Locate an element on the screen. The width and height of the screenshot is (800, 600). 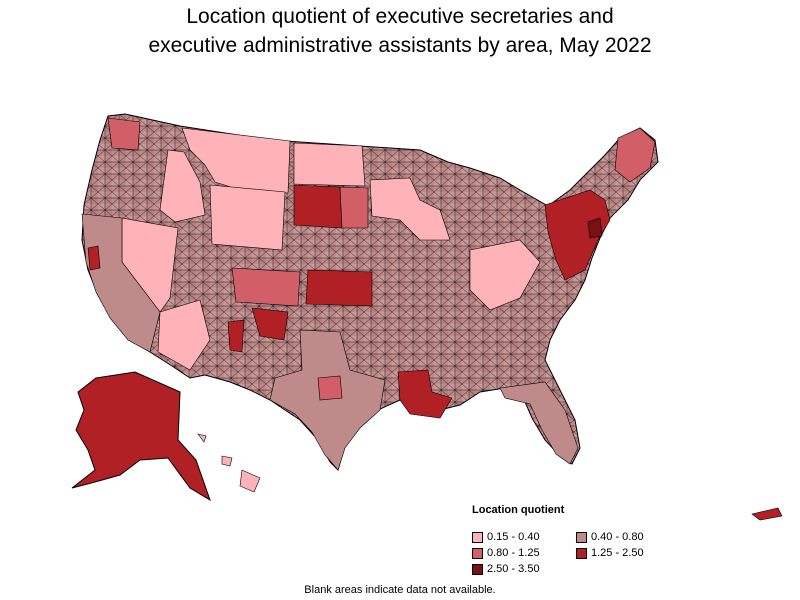
region-appalachia is located at coordinates (505, 275).